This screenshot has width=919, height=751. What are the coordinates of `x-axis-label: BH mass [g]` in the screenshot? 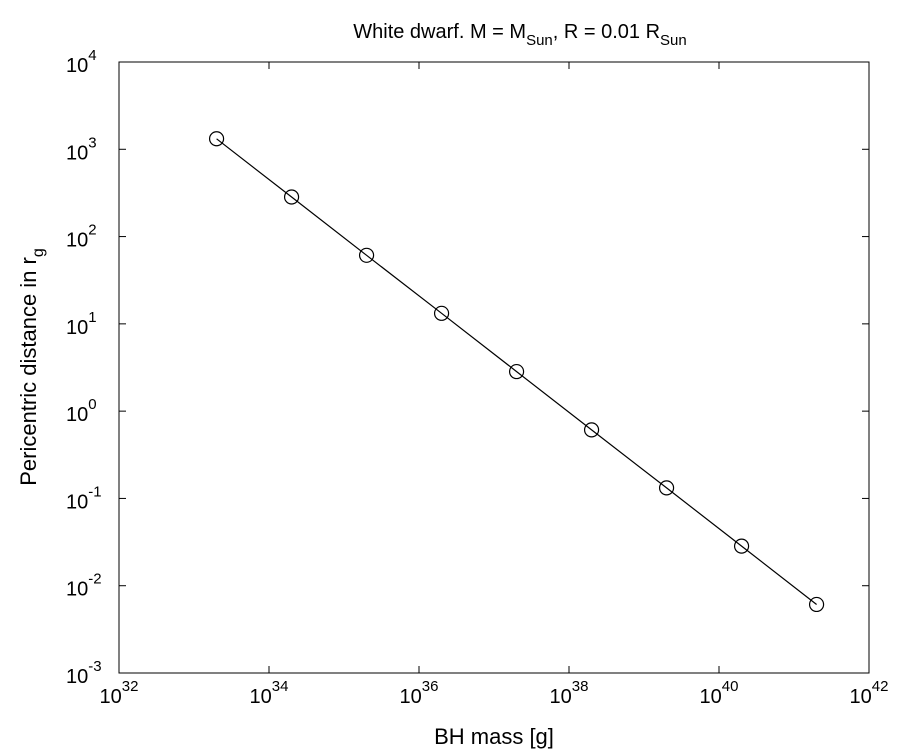 It's located at (494, 736).